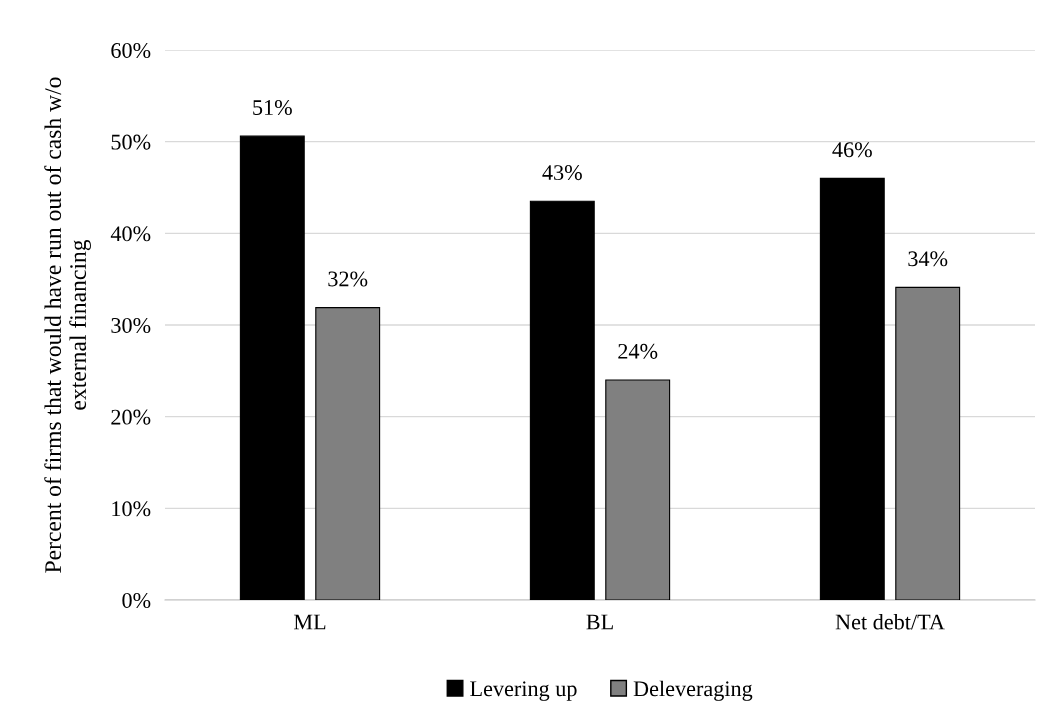  I want to click on x-tick-label: ML, so click(309, 622).